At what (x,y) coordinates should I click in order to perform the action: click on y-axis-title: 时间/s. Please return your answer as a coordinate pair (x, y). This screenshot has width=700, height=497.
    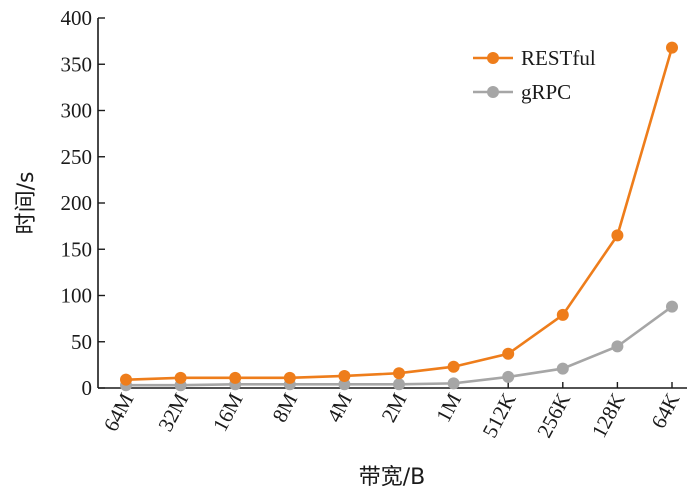
    Looking at the image, I should click on (26, 203).